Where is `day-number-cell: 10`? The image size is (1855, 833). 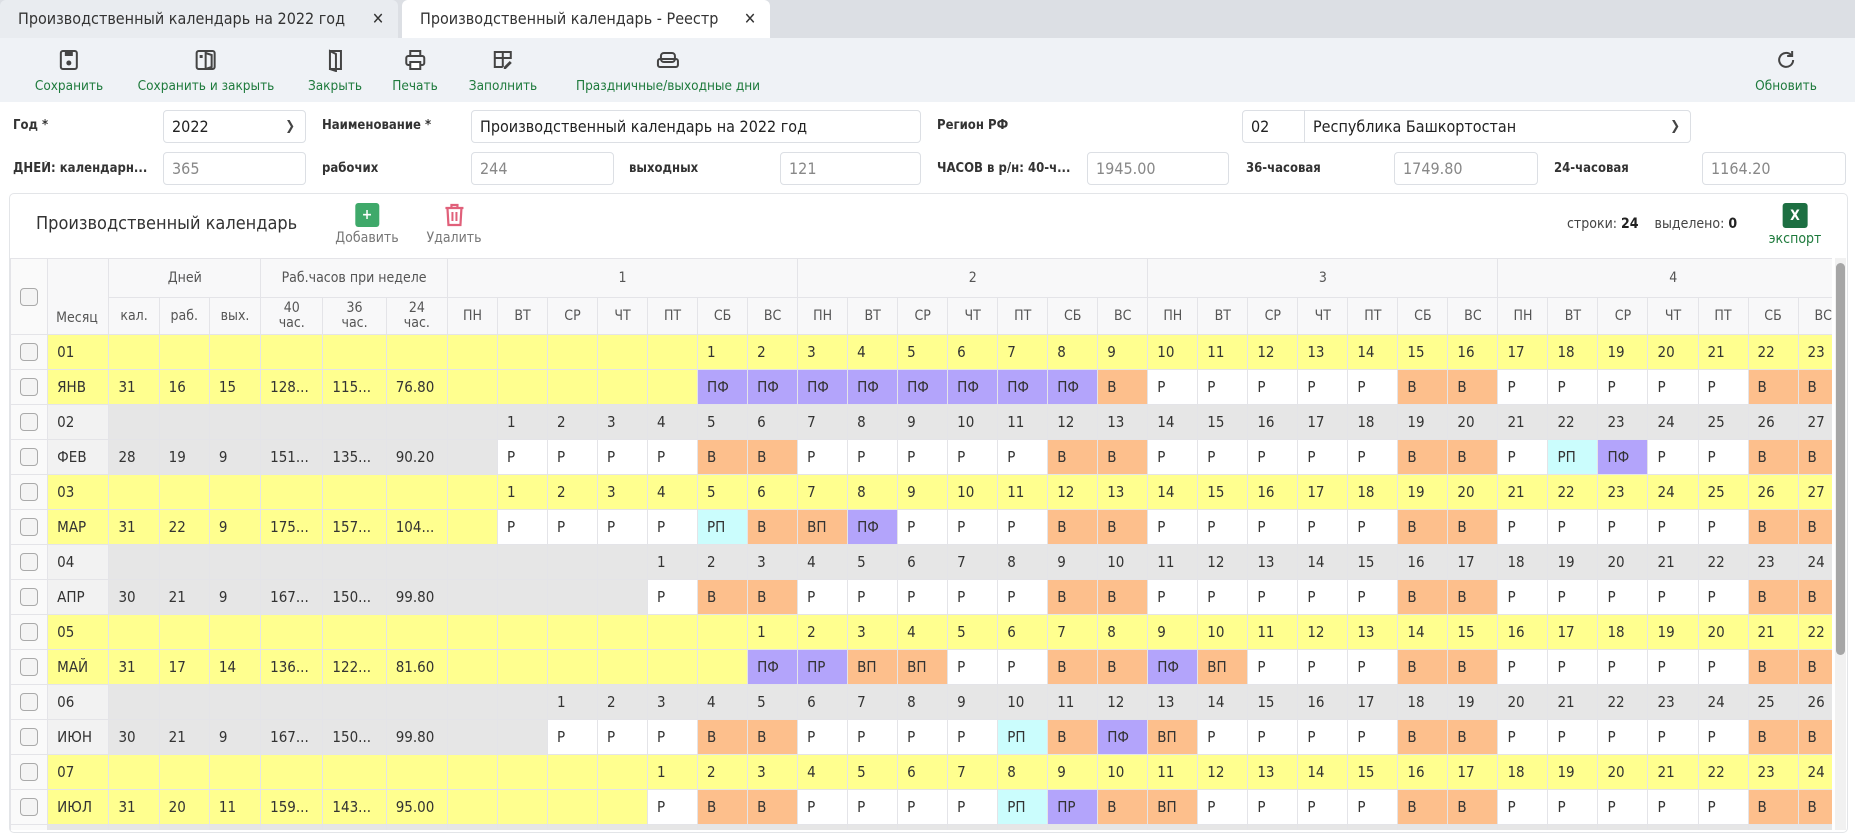
day-number-cell: 10 is located at coordinates (1223, 632).